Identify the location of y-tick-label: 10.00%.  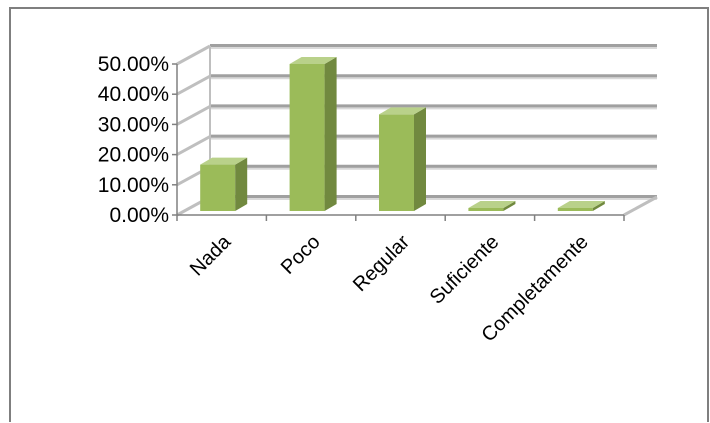
(133, 185).